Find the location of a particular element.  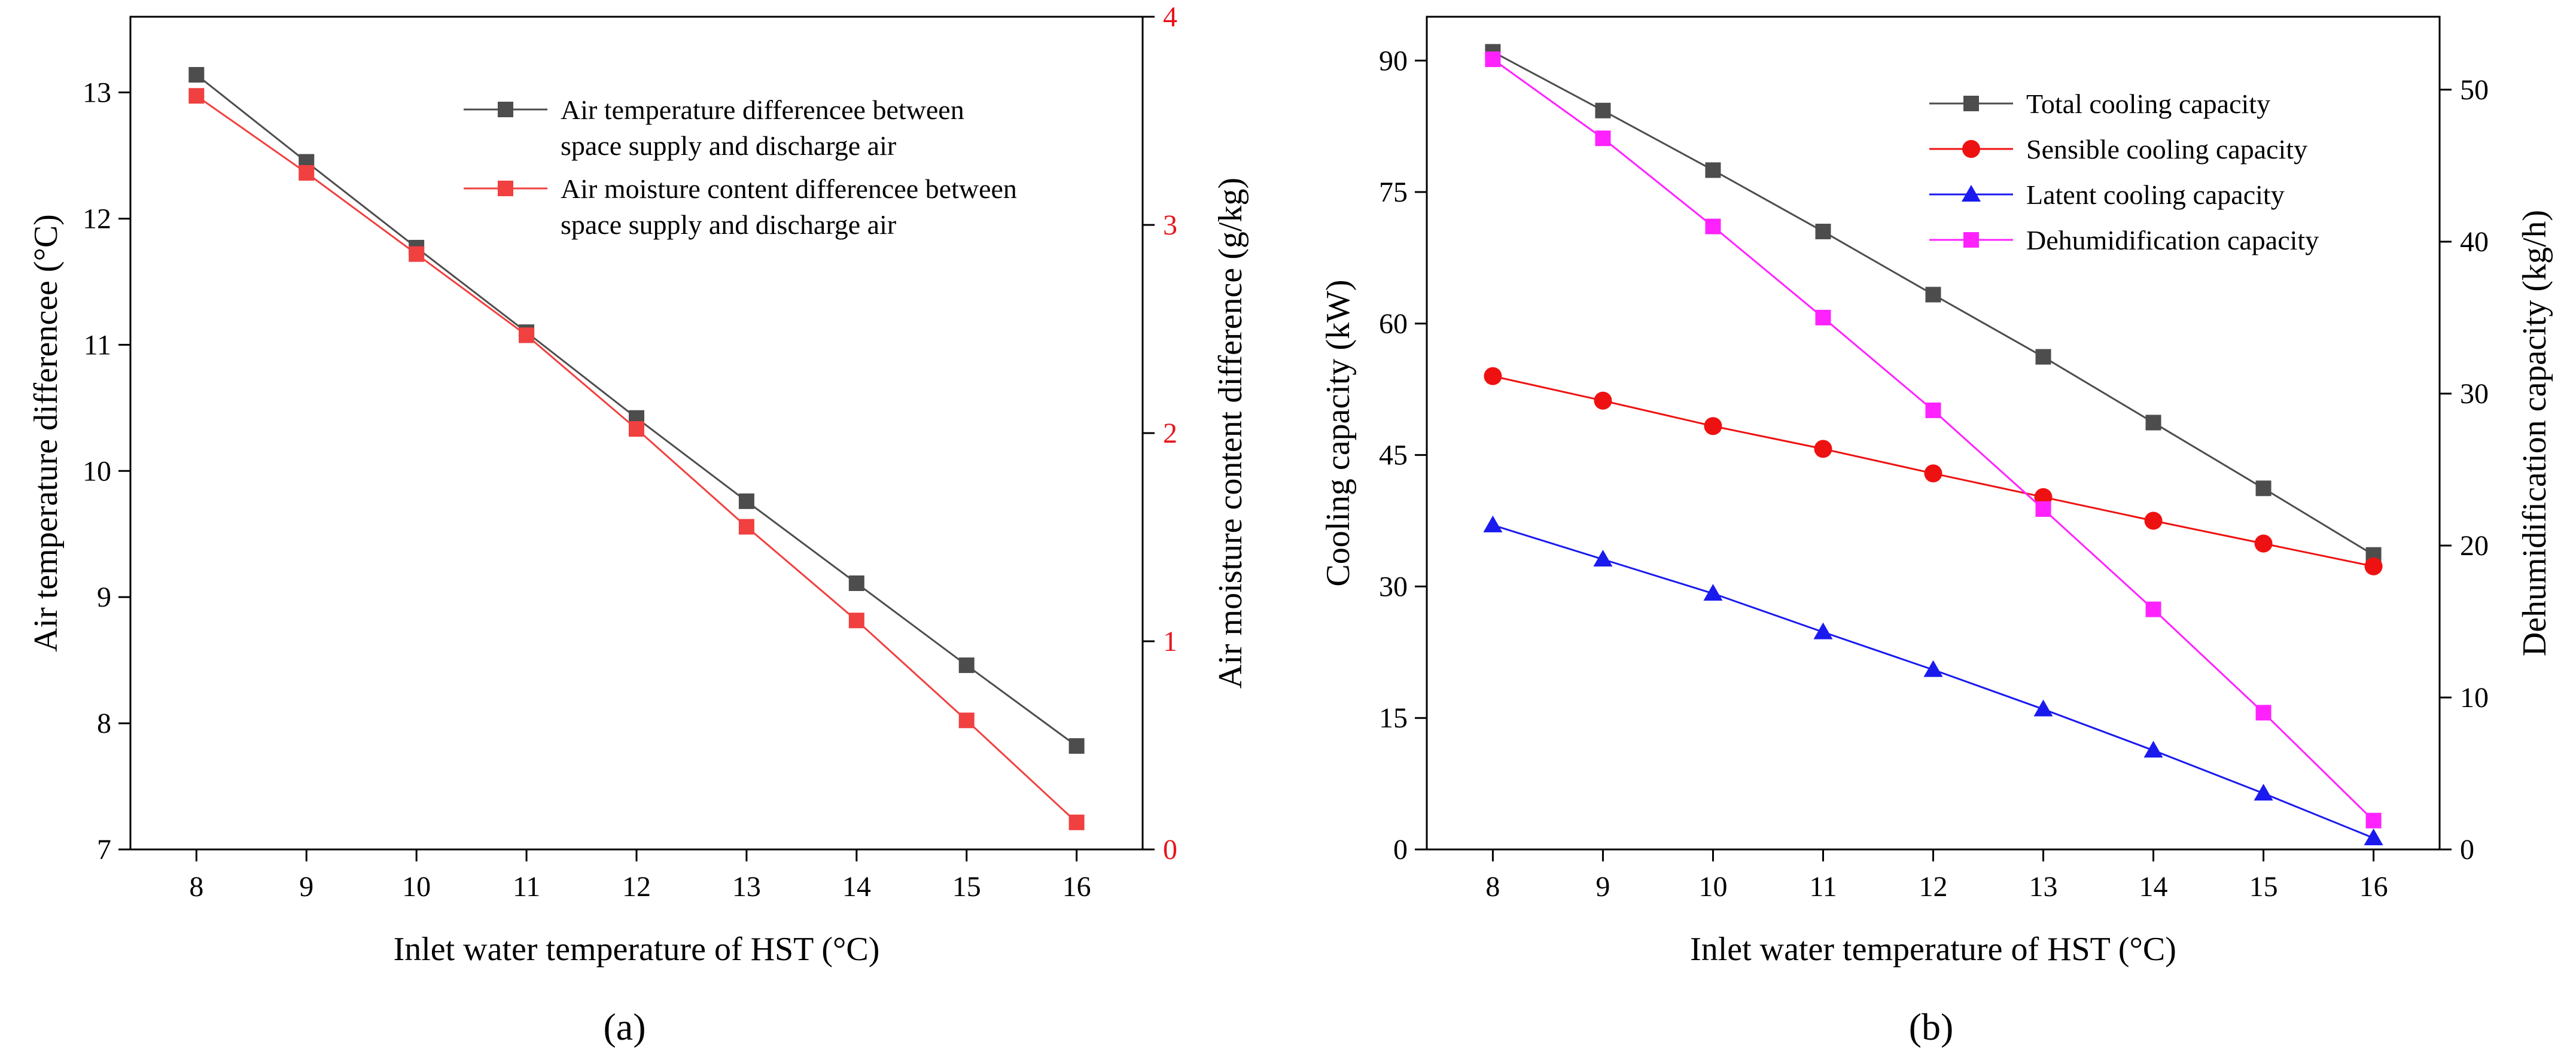

y2-tick-label: 30 is located at coordinates (2474, 394).